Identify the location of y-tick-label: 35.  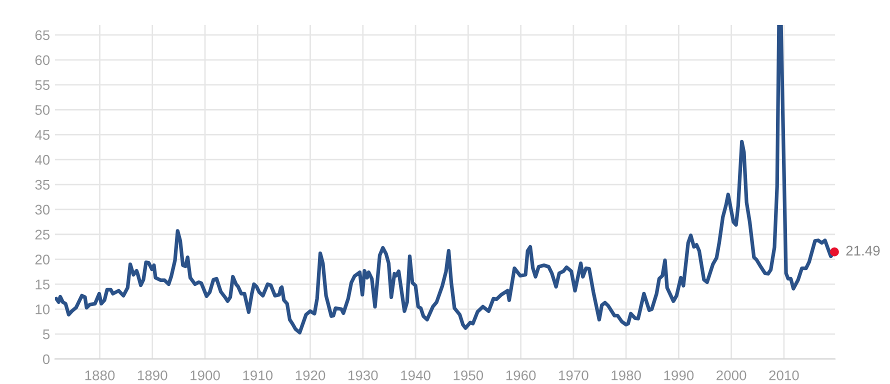
(42, 185).